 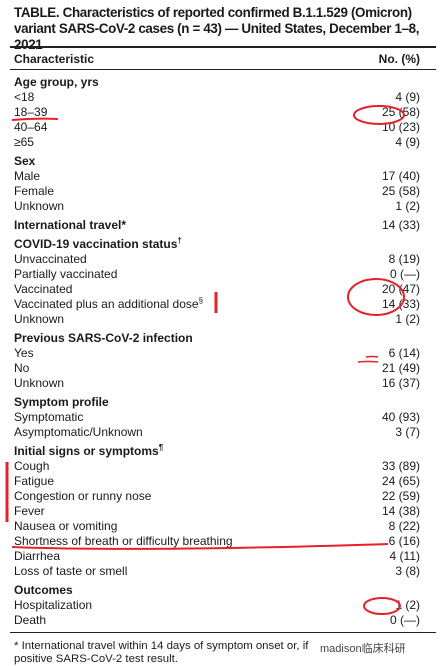 What do you see at coordinates (98, 244) in the screenshot?
I see `section-heading-label: COVID-19 vaccination status†` at bounding box center [98, 244].